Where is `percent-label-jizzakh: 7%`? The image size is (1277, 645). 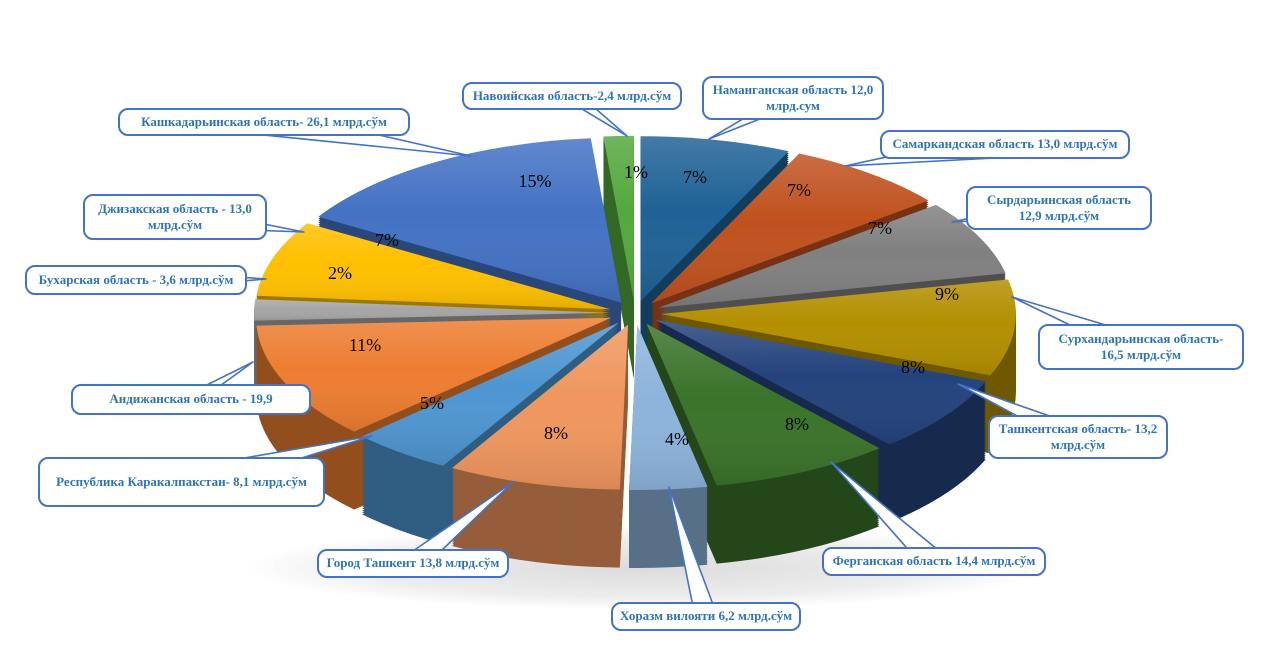 percent-label-jizzakh: 7% is located at coordinates (387, 240).